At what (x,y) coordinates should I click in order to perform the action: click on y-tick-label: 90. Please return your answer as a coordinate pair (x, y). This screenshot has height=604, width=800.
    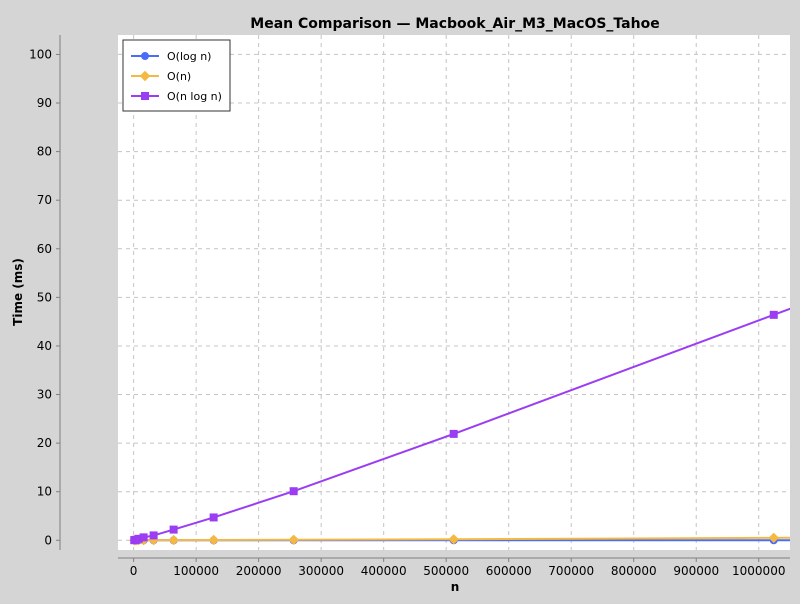
    Looking at the image, I should click on (44, 103).